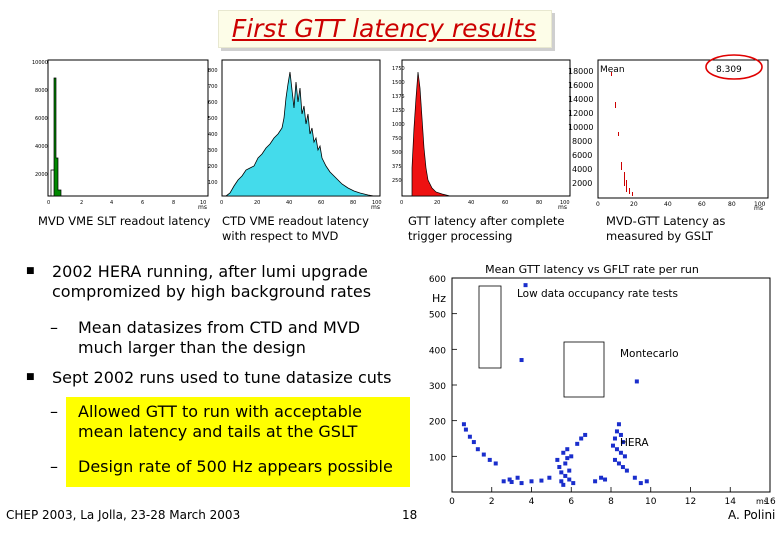 The height and width of the screenshot is (540, 780). Describe the element at coordinates (218, 431) in the screenshot. I see `subbullet-2-line2: mean latency and tails at the GSLT` at that location.